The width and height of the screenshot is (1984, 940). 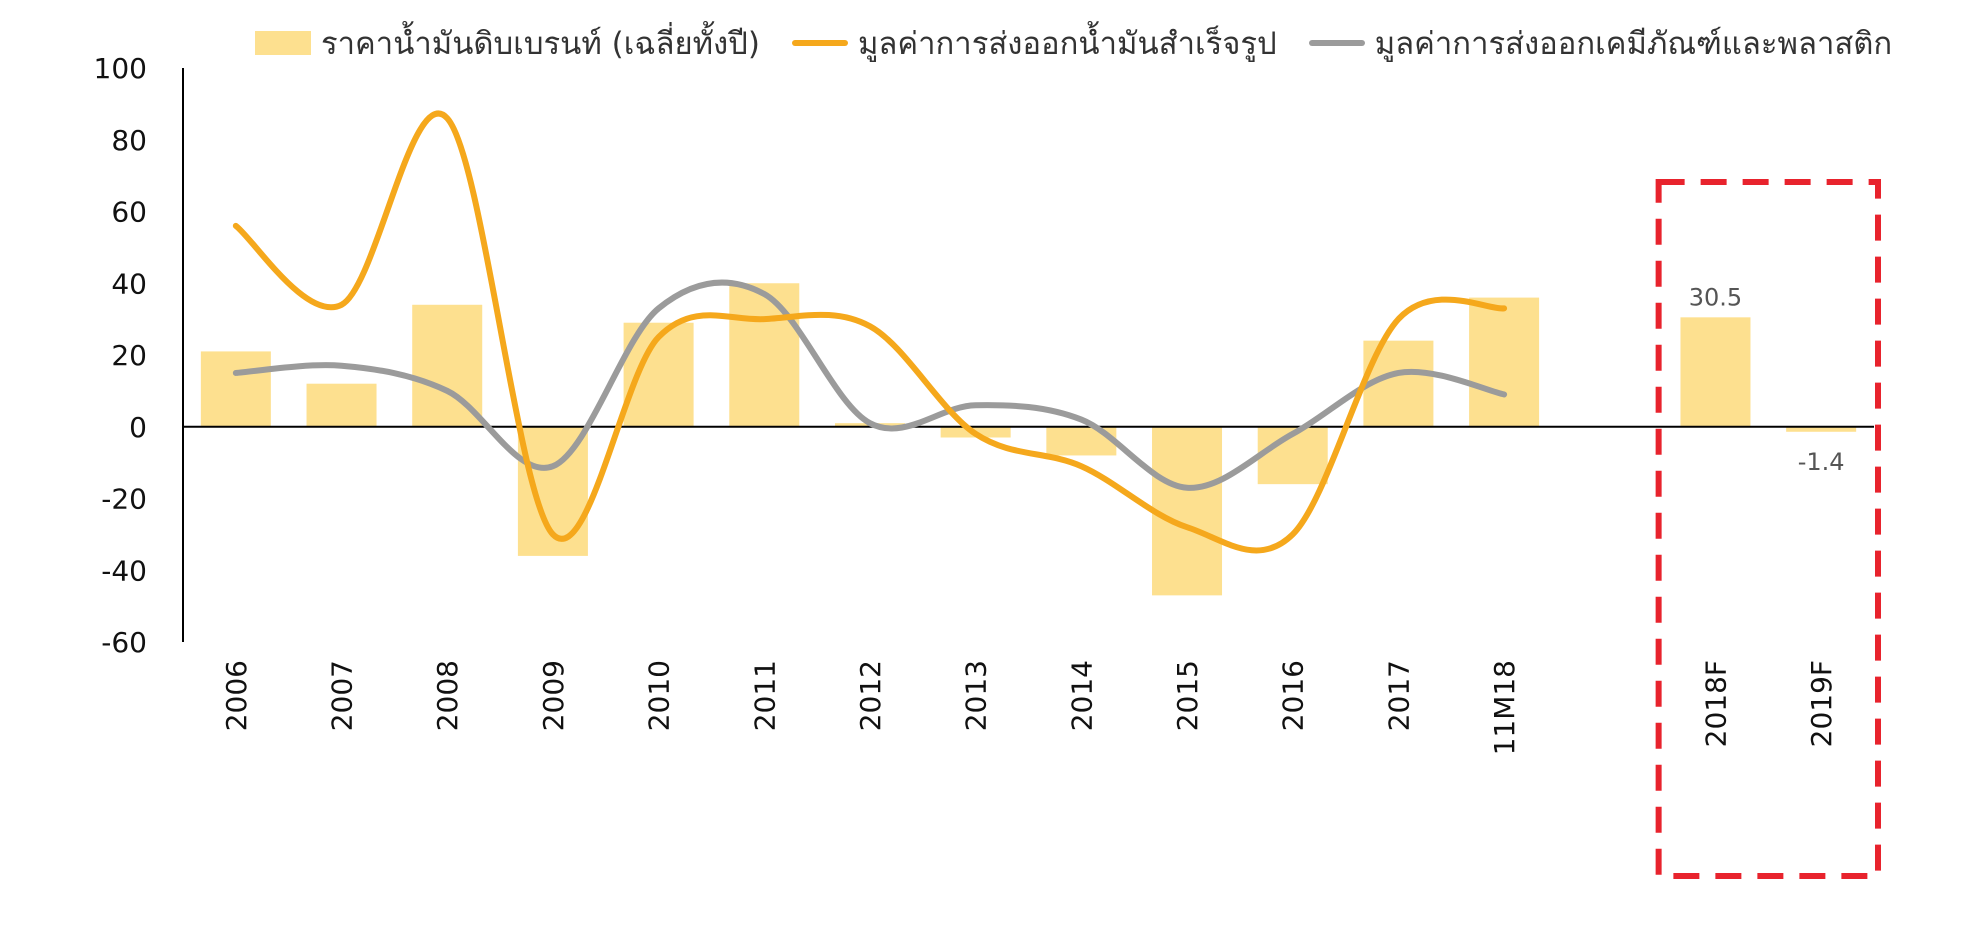 I want to click on line-chemical-plastic-exports, so click(x=870, y=385).